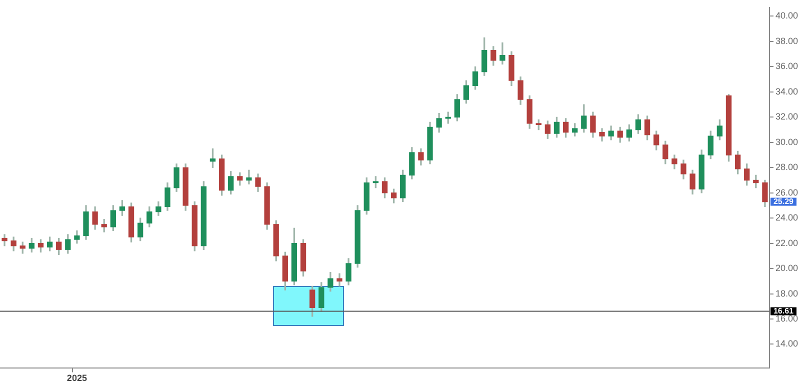 The height and width of the screenshot is (385, 800). I want to click on y-tick-label: 32.00, so click(786, 117).